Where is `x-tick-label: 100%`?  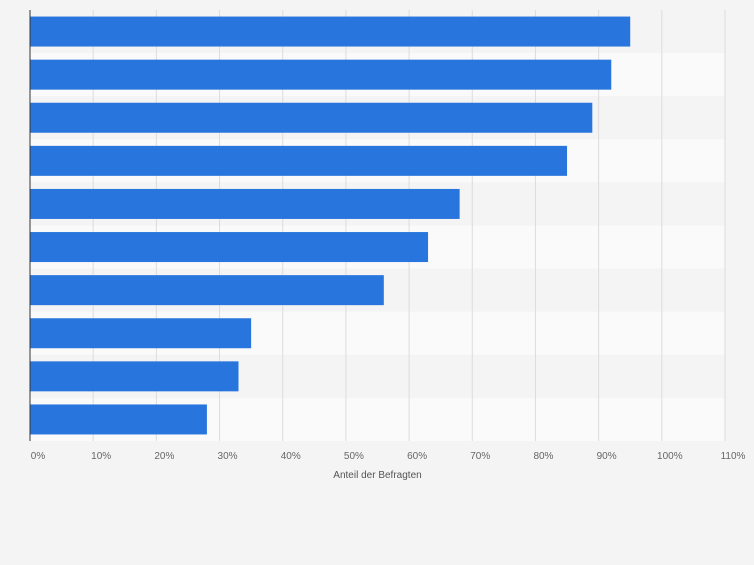 x-tick-label: 100% is located at coordinates (670, 456).